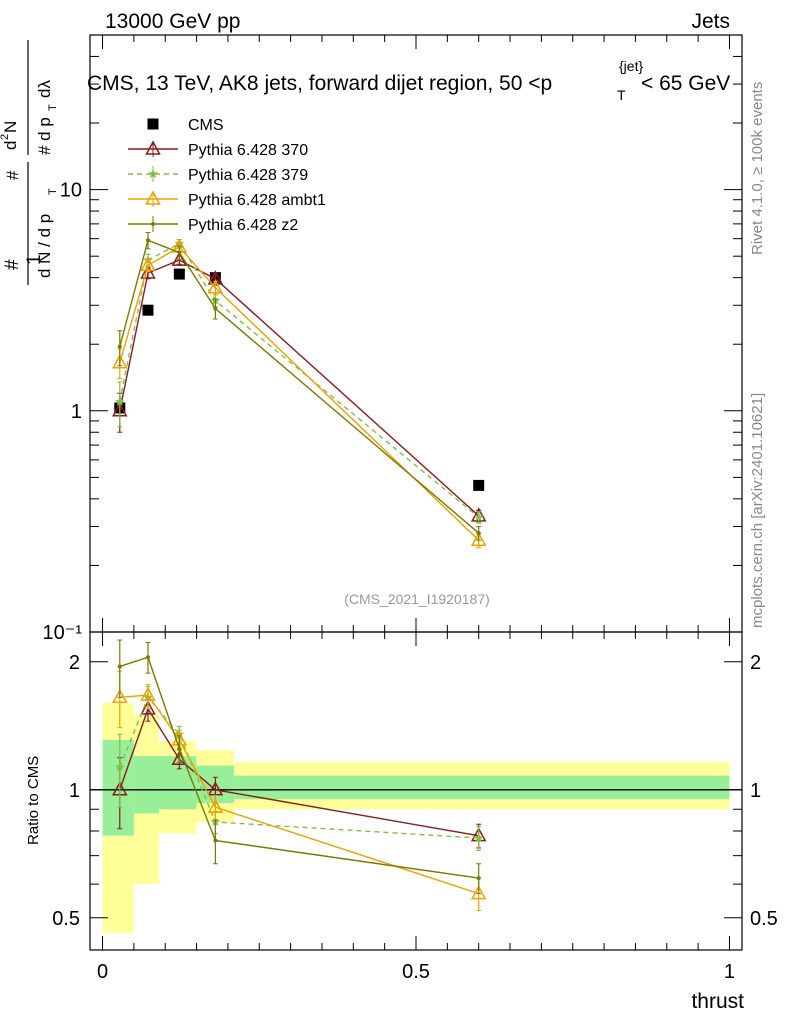 This screenshot has height=1024, width=786. I want to click on main-ylabel-right-num2: d, so click(10, 145).